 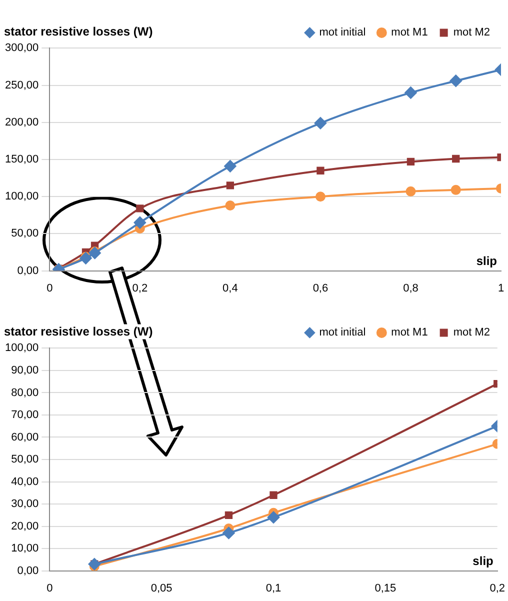 I want to click on x-tick-label: 0,4, so click(x=230, y=288).